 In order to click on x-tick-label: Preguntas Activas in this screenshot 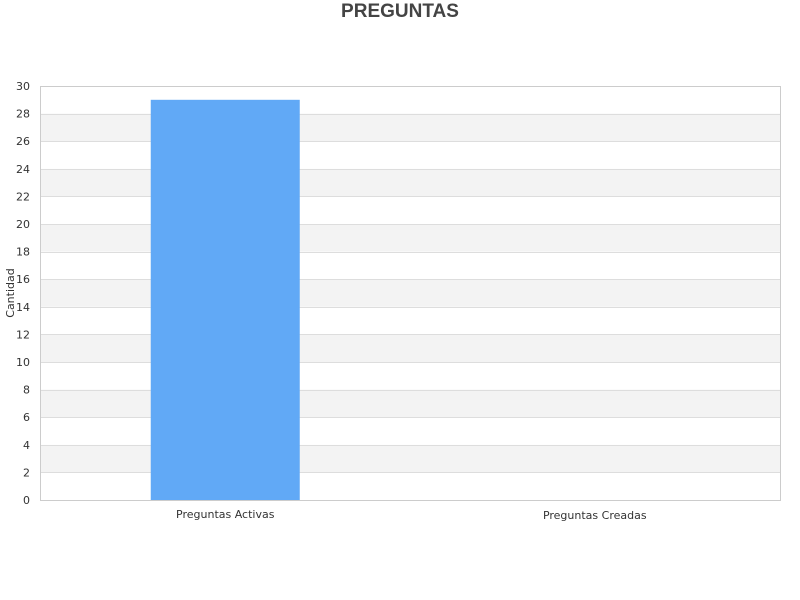, I will do `click(225, 514)`.